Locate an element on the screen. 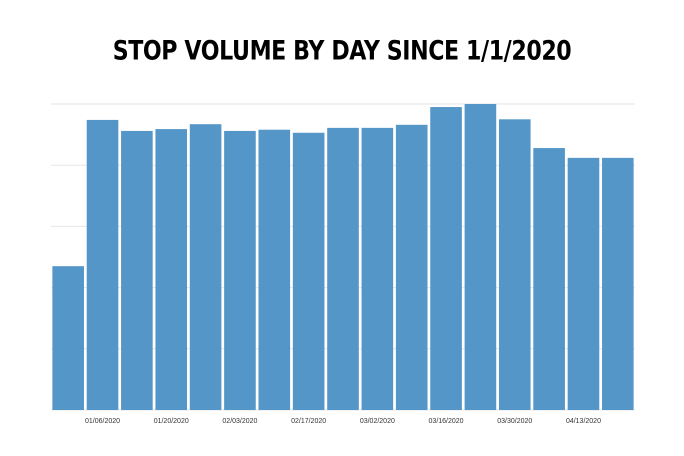 This screenshot has height=456, width=684. x-tick-label: 01/06/2020 is located at coordinates (102, 421).